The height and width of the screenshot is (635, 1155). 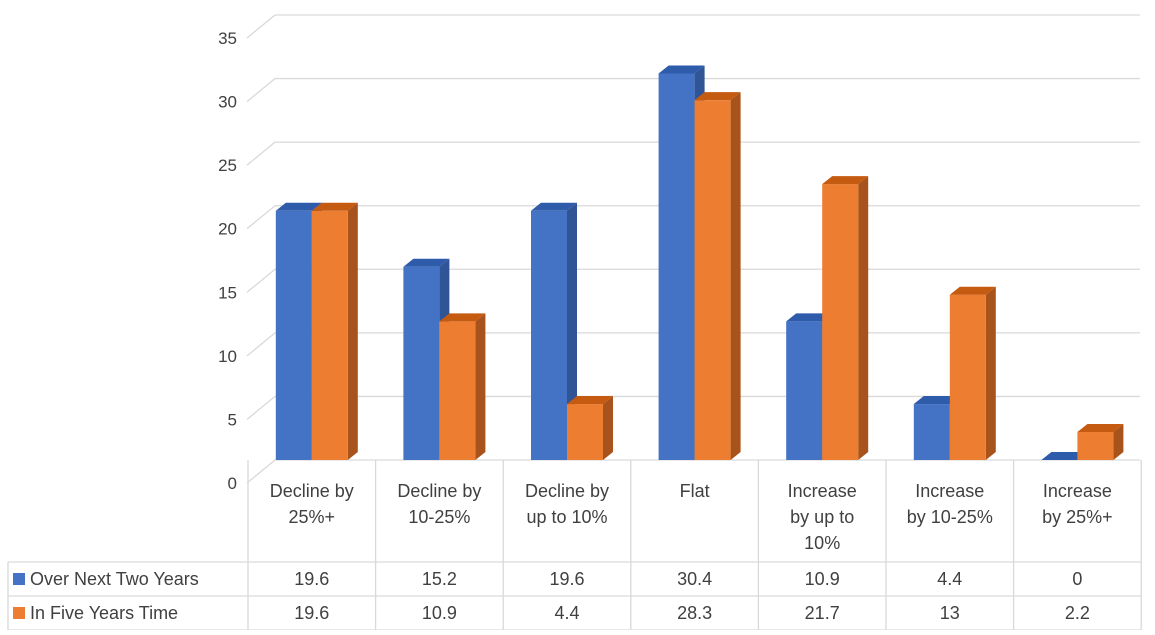 I want to click on category-label: Increase by 10-25%, so click(x=950, y=504).